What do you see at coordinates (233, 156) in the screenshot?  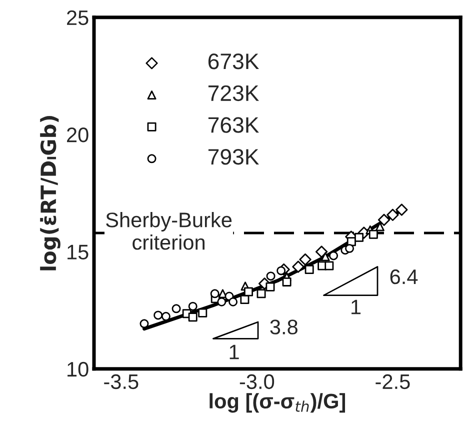 I see `legend-label: 793K` at bounding box center [233, 156].